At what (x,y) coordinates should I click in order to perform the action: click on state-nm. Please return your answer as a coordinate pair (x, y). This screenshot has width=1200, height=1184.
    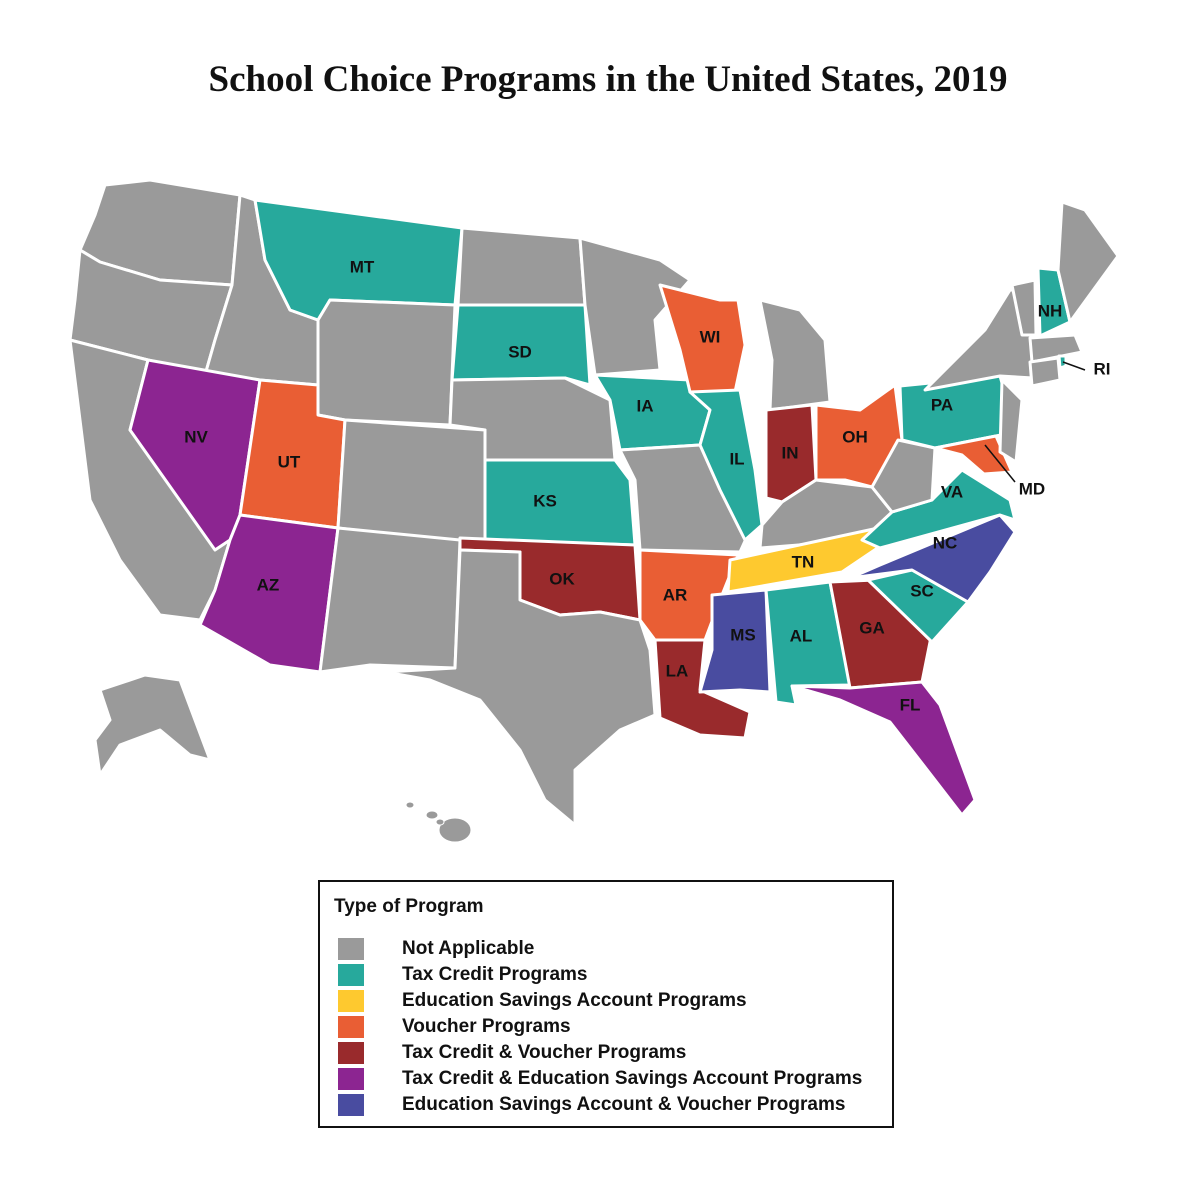
    Looking at the image, I should click on (390, 600).